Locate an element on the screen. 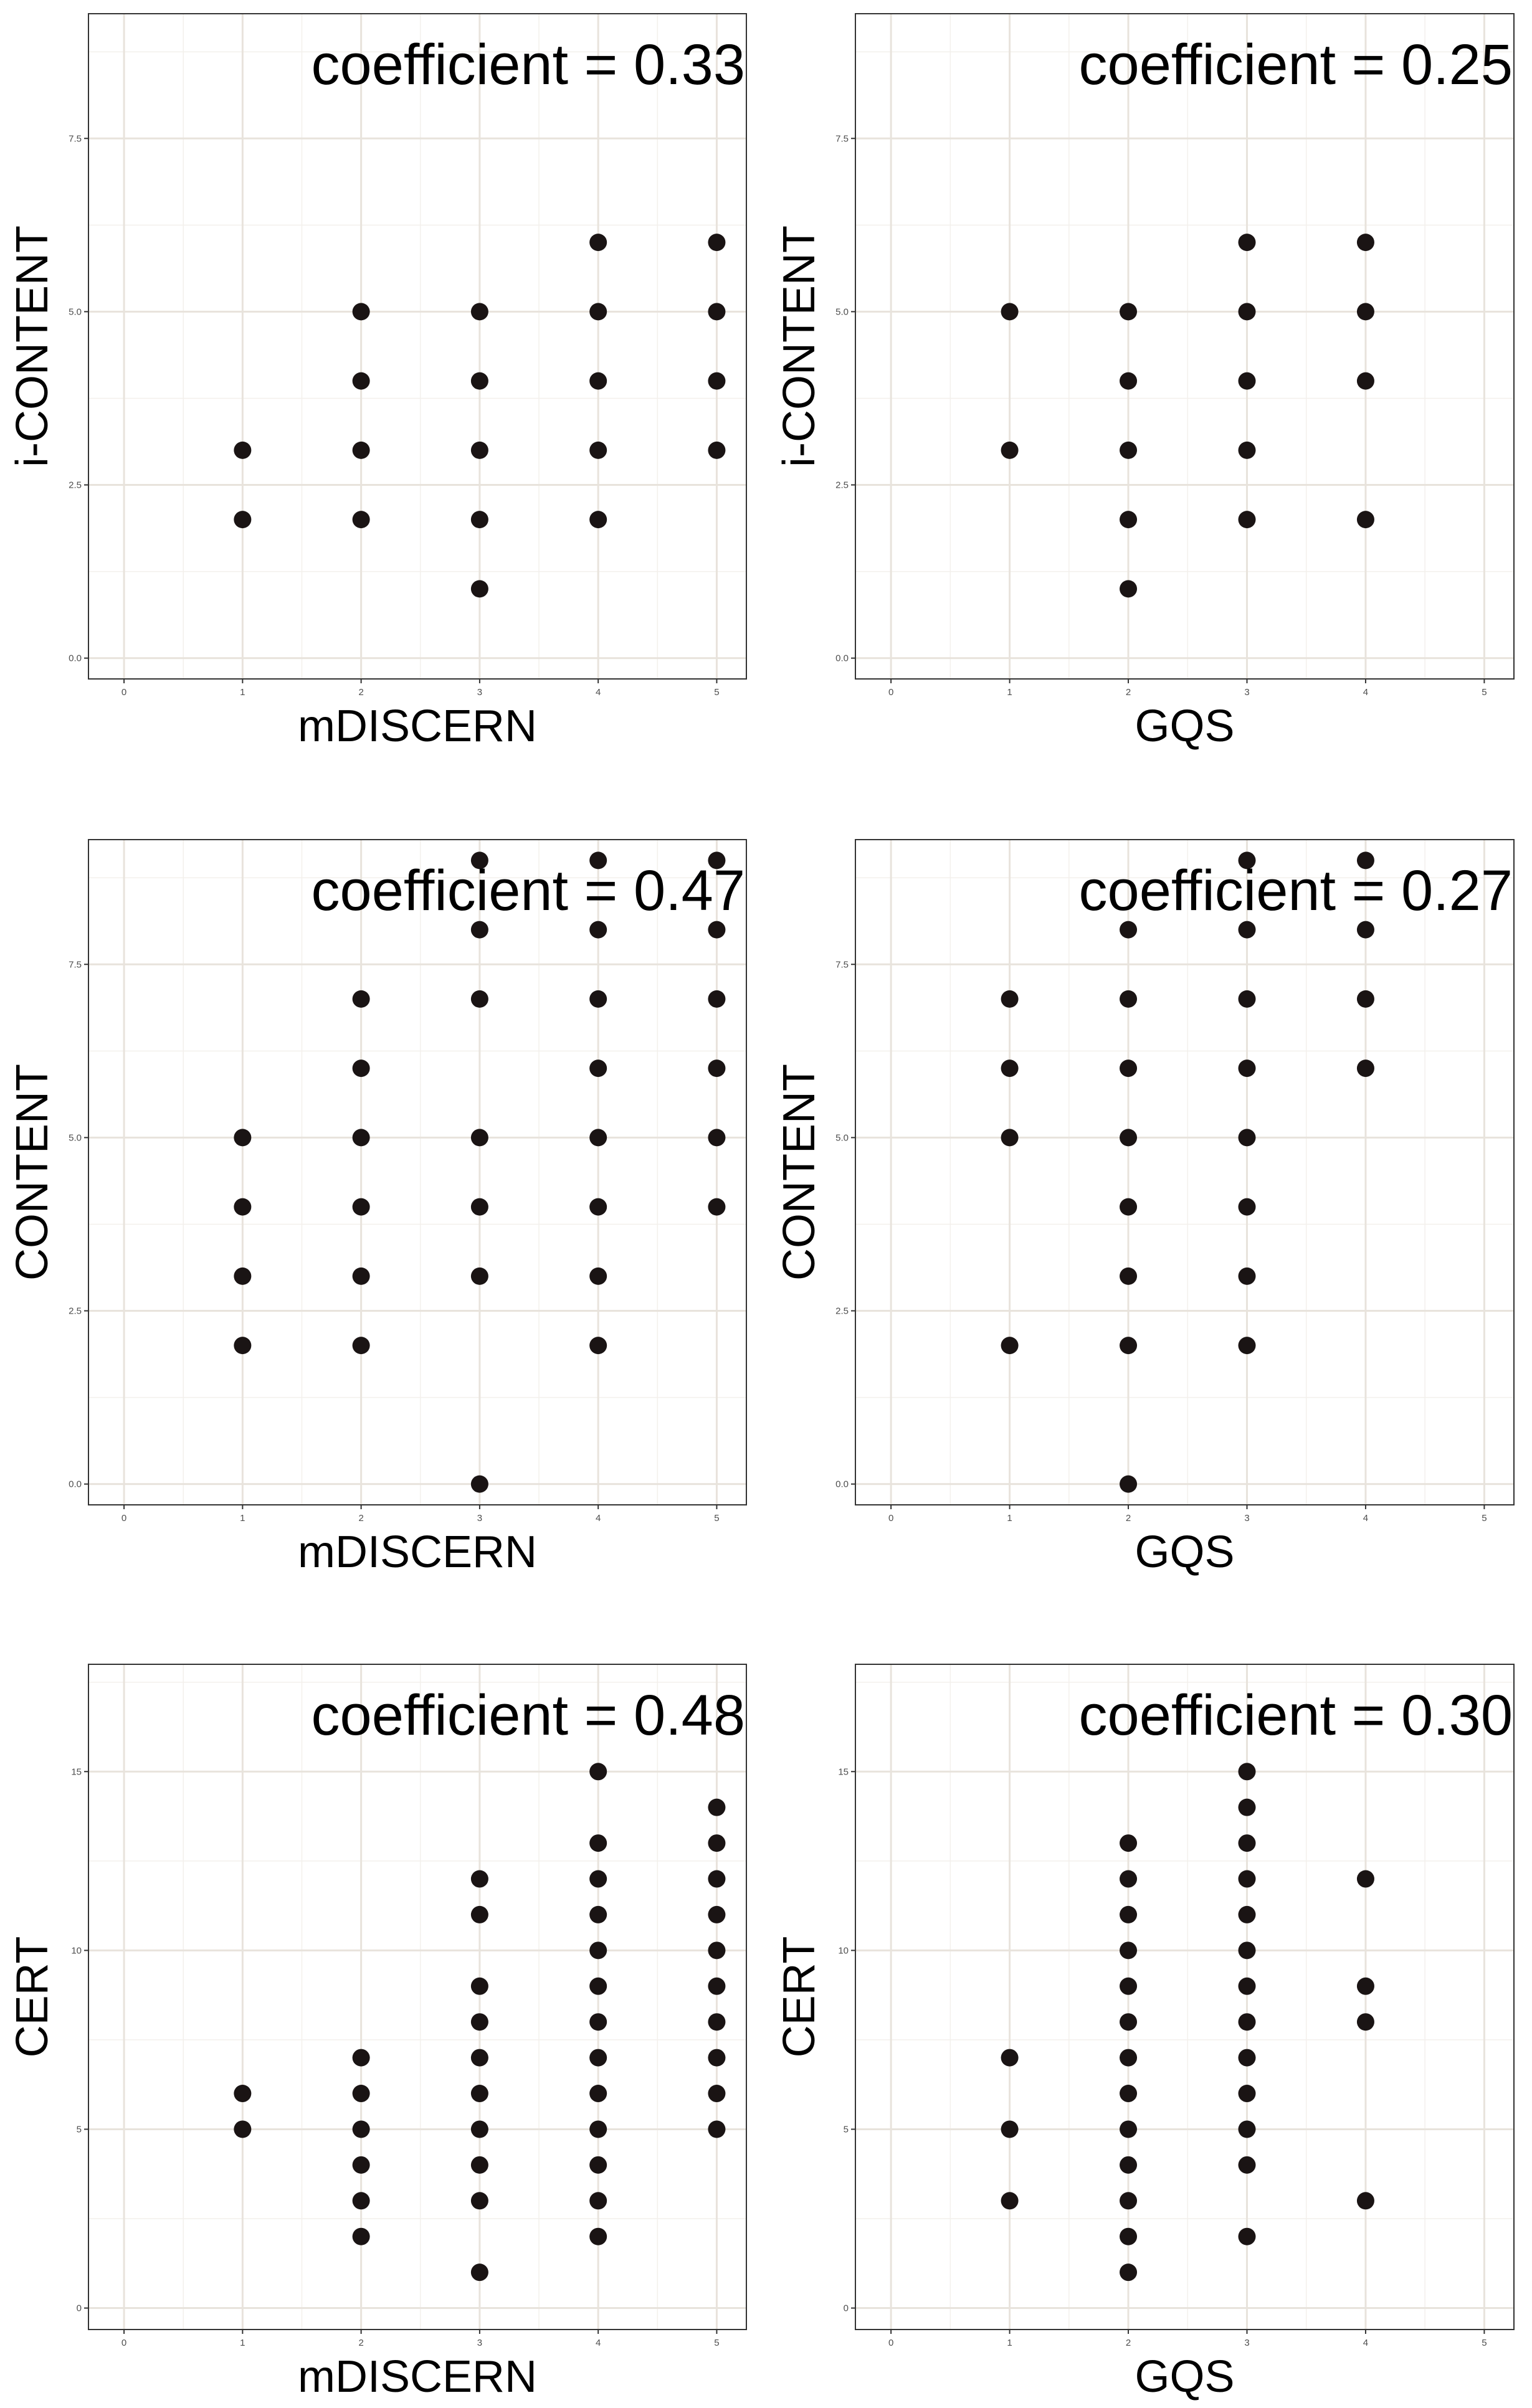 The width and height of the screenshot is (1532, 2408). y-axis-title: CONTENT is located at coordinates (32, 1172).